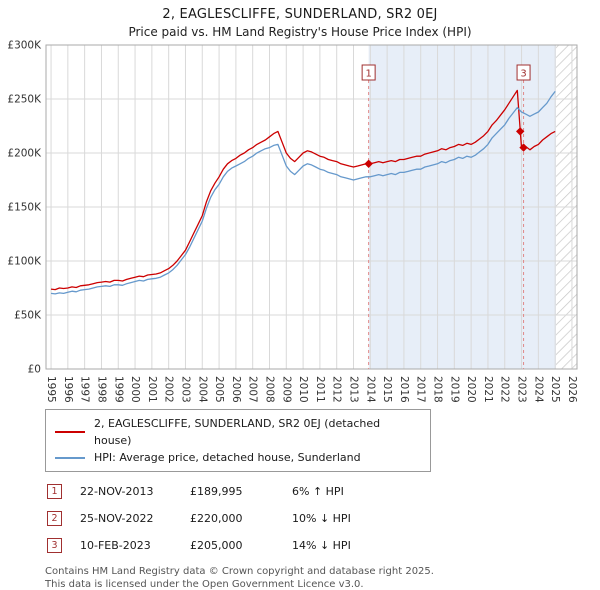  I want to click on svg-text: £50K, so click(28, 316).